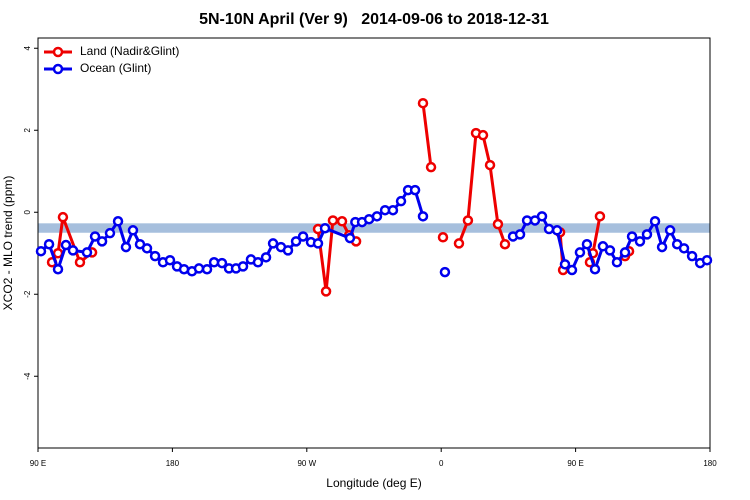 The image size is (750, 500). What do you see at coordinates (374, 228) in the screenshot?
I see `reference-band` at bounding box center [374, 228].